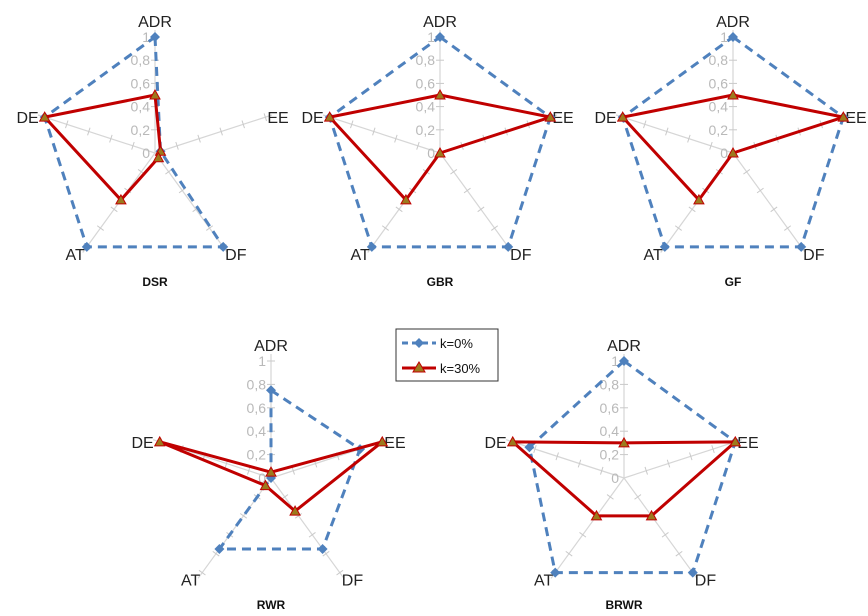 This screenshot has width=868, height=616. I want to click on legend-k30-label: k=30%, so click(460, 368).